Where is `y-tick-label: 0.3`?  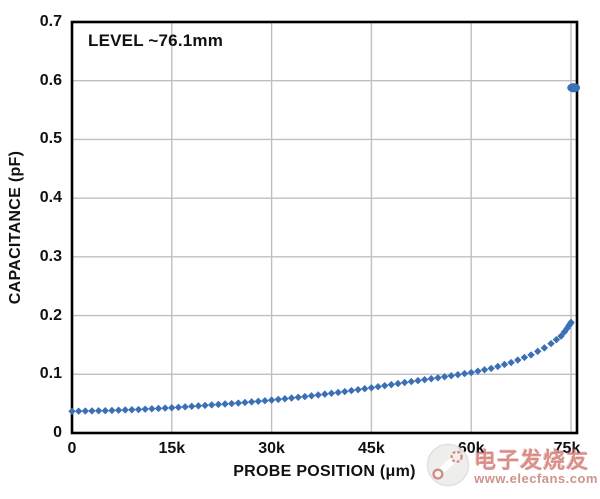 y-tick-label: 0.3 is located at coordinates (50, 256).